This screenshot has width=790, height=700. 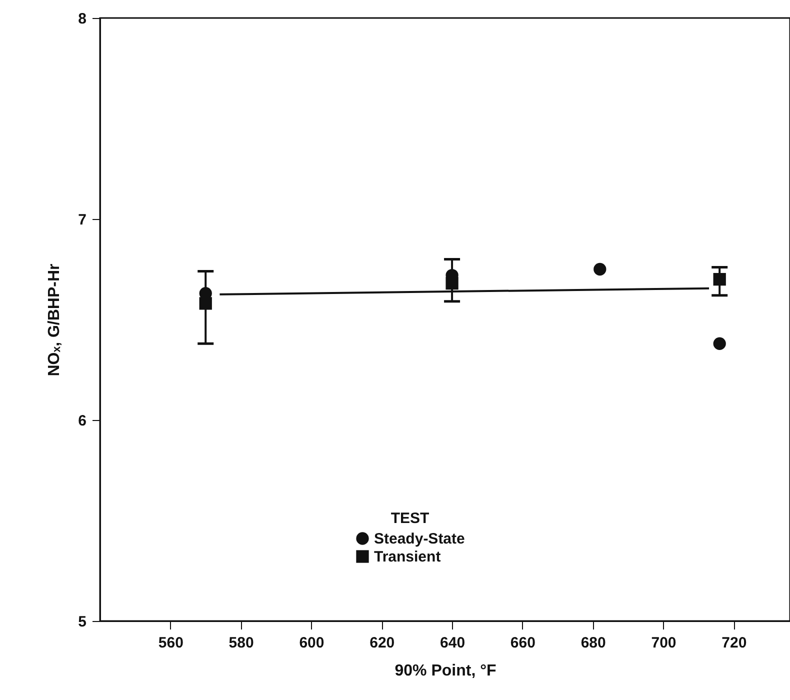 What do you see at coordinates (593, 643) in the screenshot?
I see `x-tick-label: 680` at bounding box center [593, 643].